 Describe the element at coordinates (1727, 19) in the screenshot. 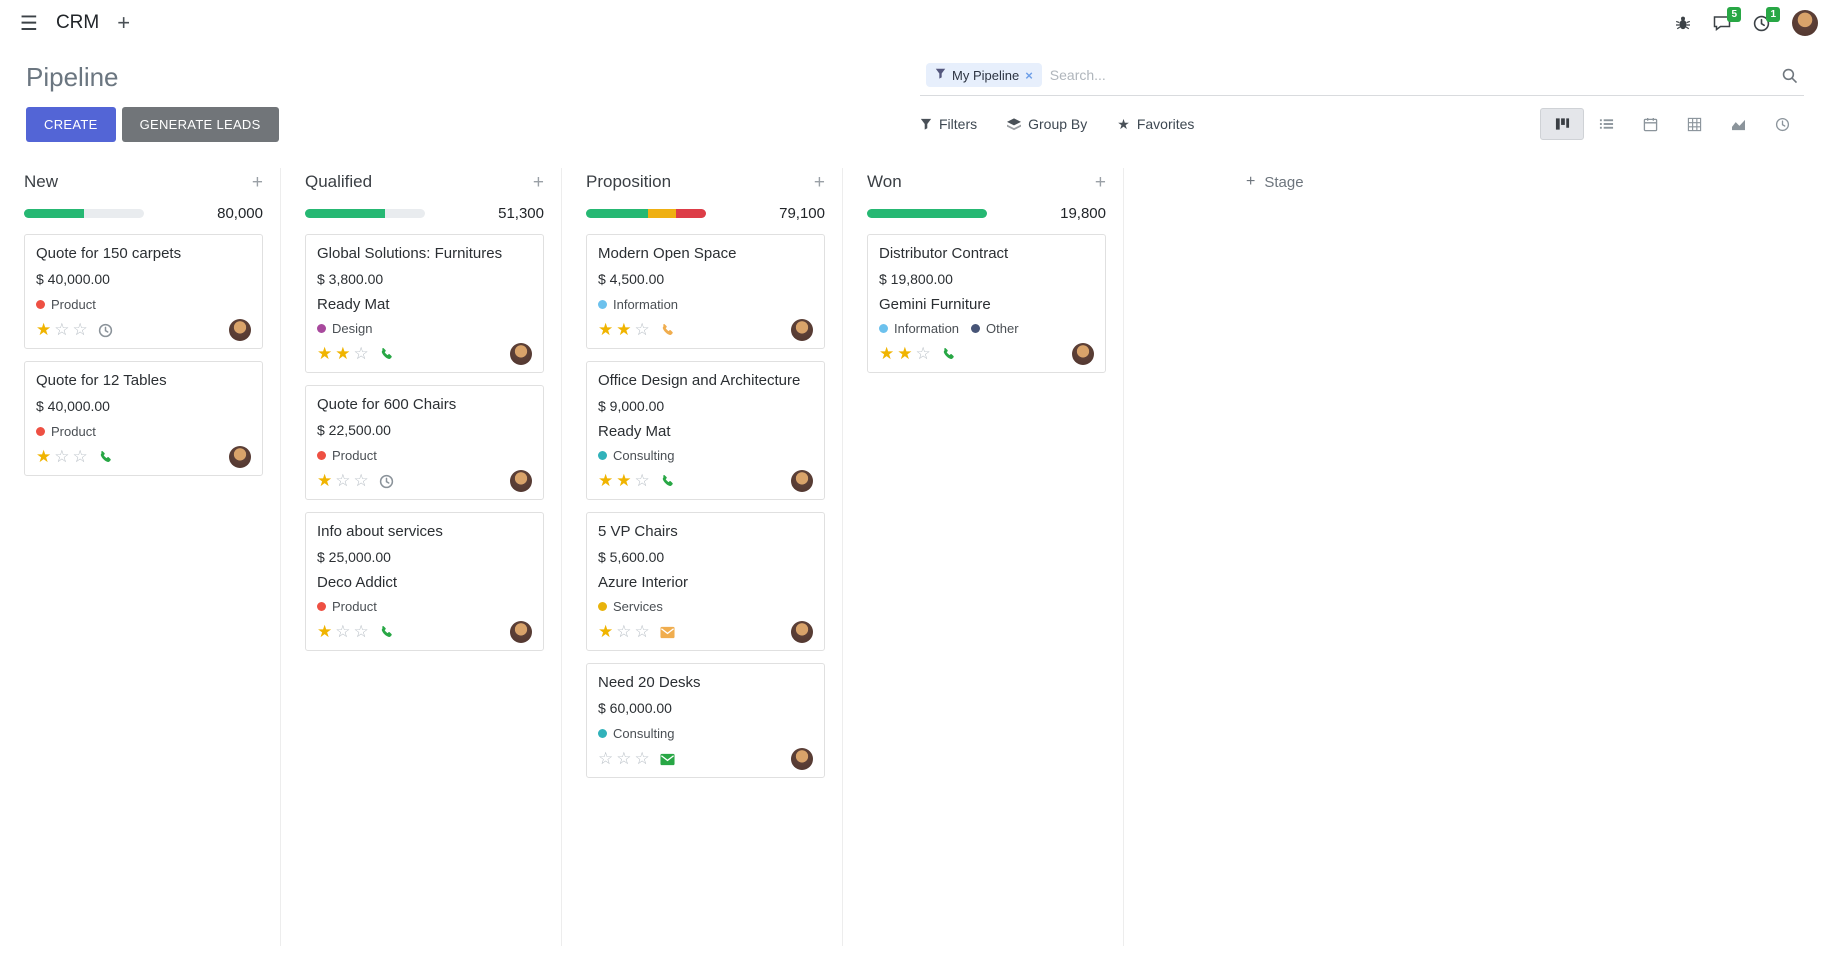

I see `messages-icon: 5` at that location.